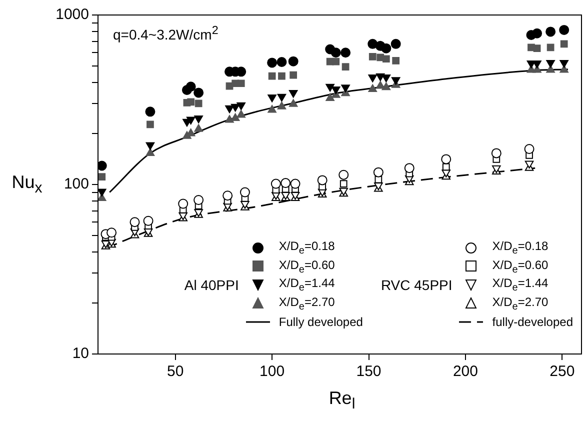  I want to click on y-tick-label: 100, so click(76, 184).